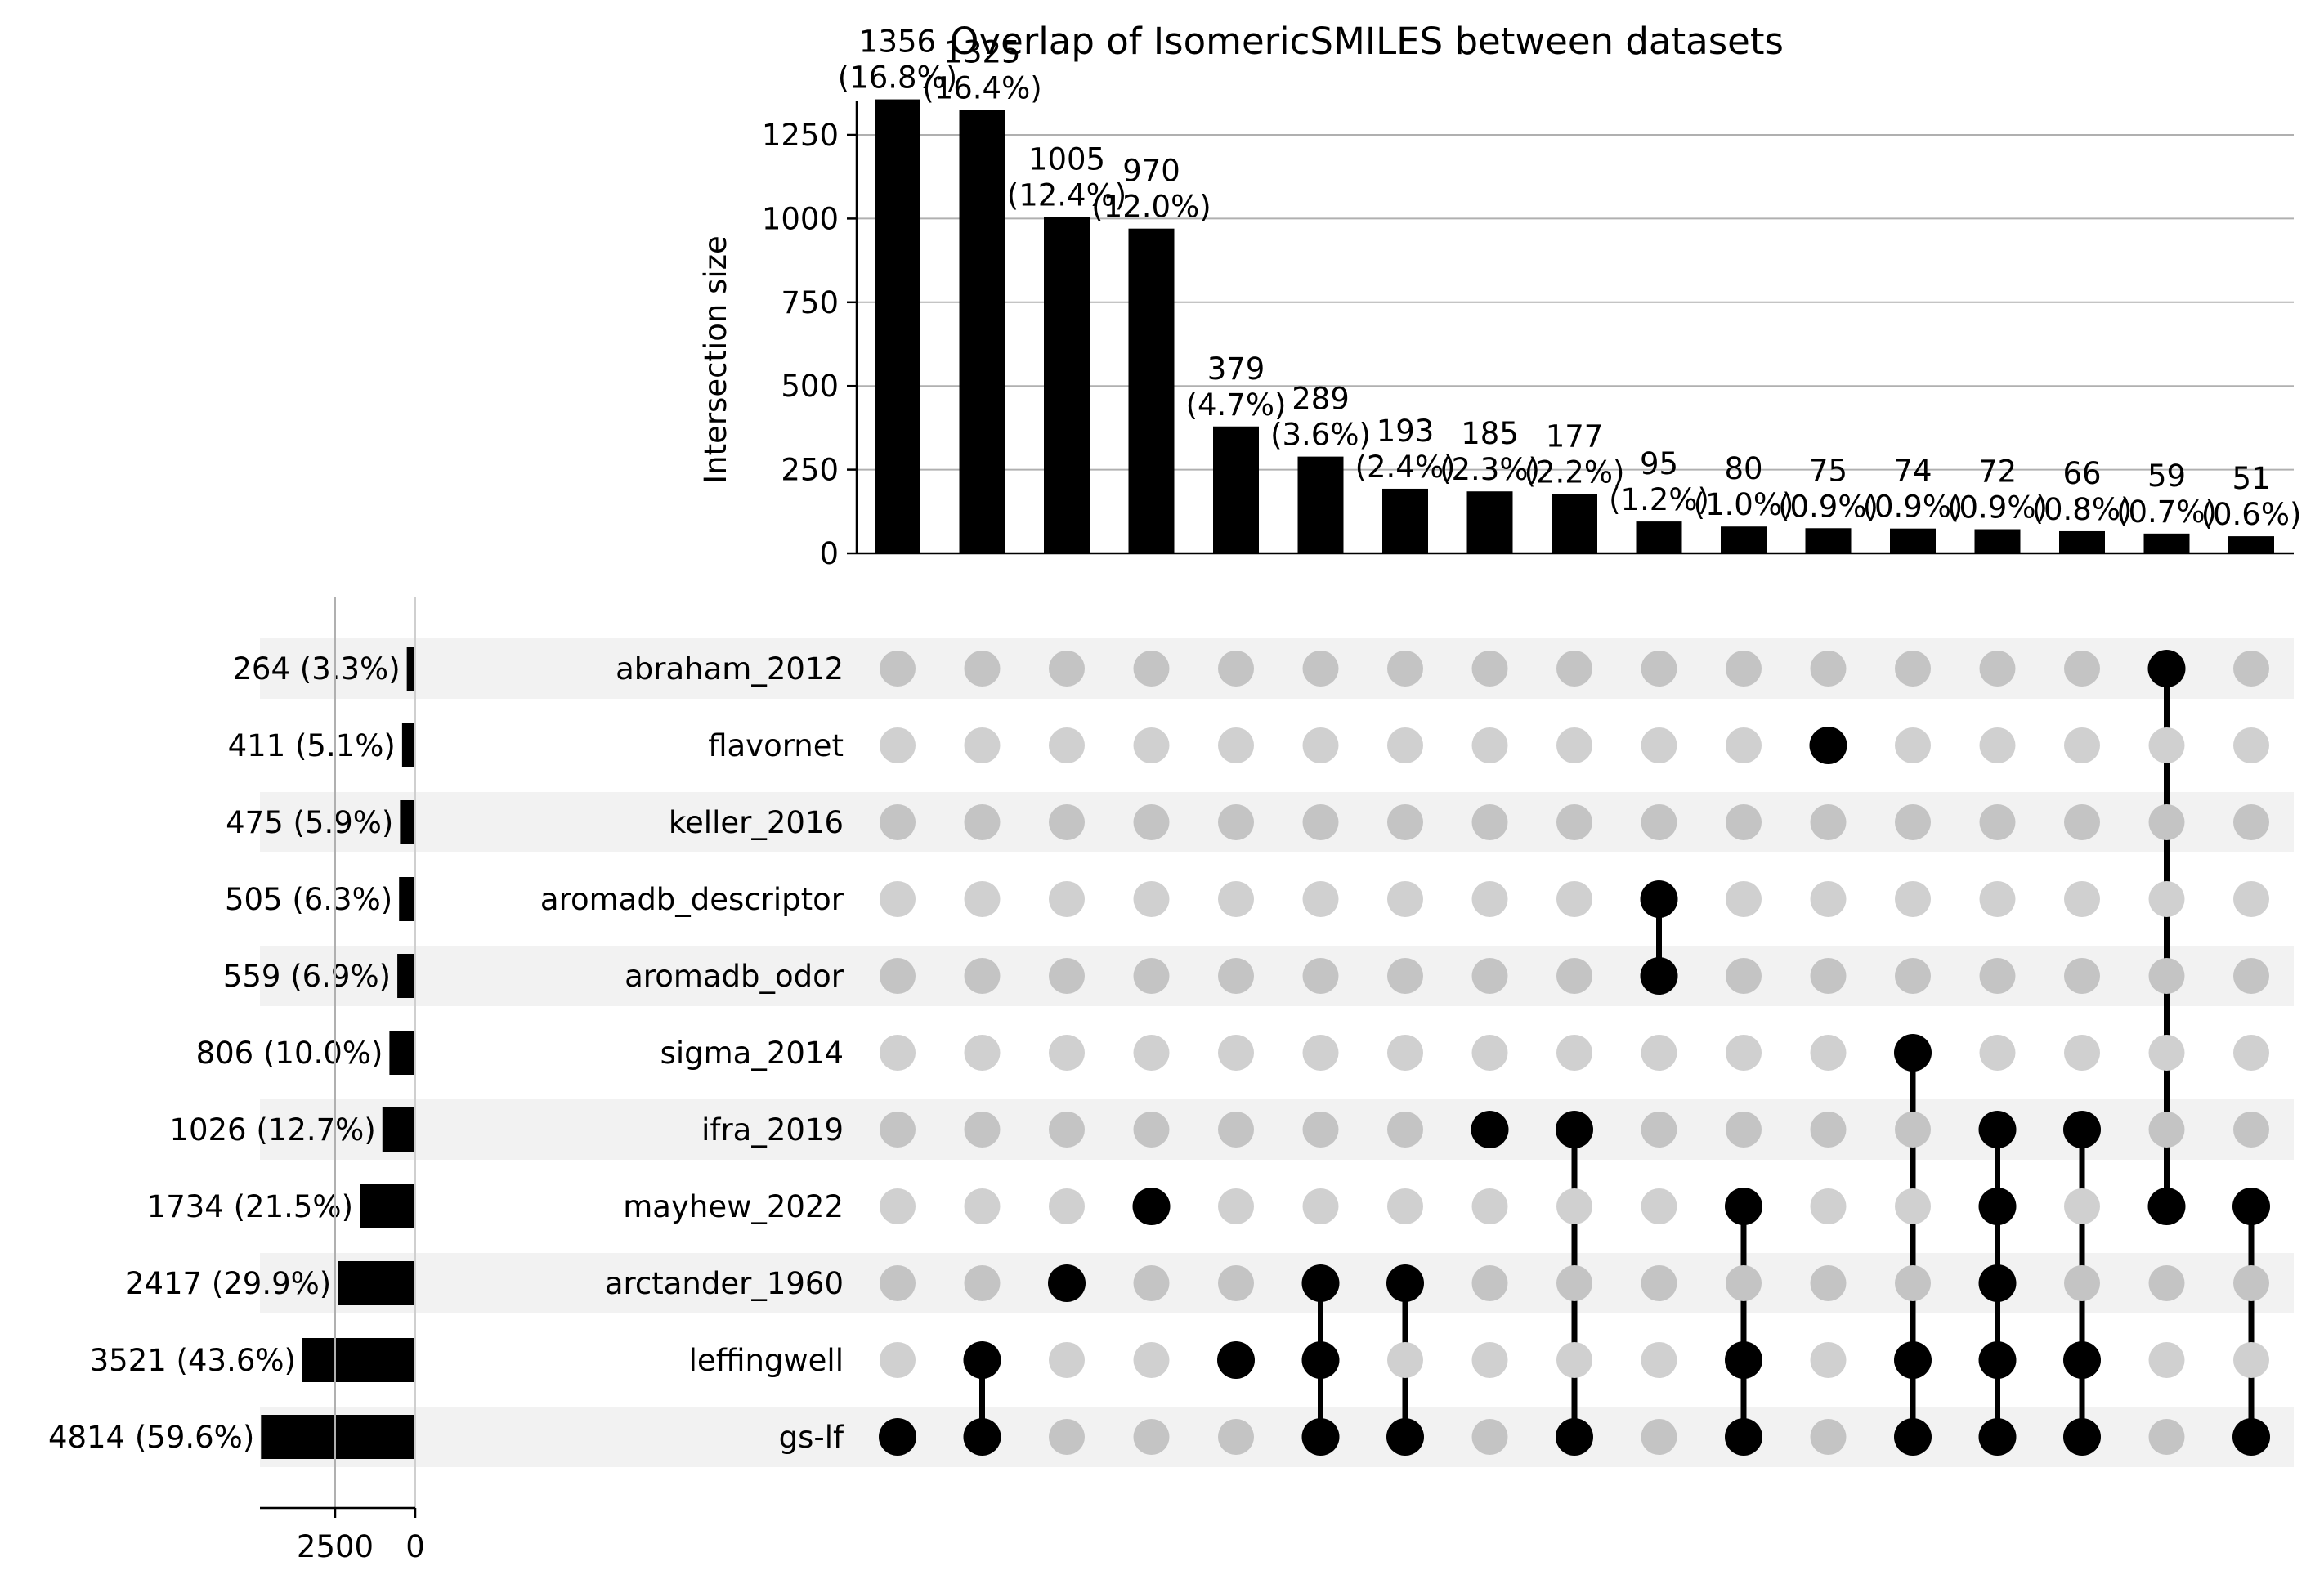 Image resolution: width=2324 pixels, height=1584 pixels. Describe the element at coordinates (1828, 1130) in the screenshot. I see `matrix-dot-inactive-11-ifra_2019` at that location.